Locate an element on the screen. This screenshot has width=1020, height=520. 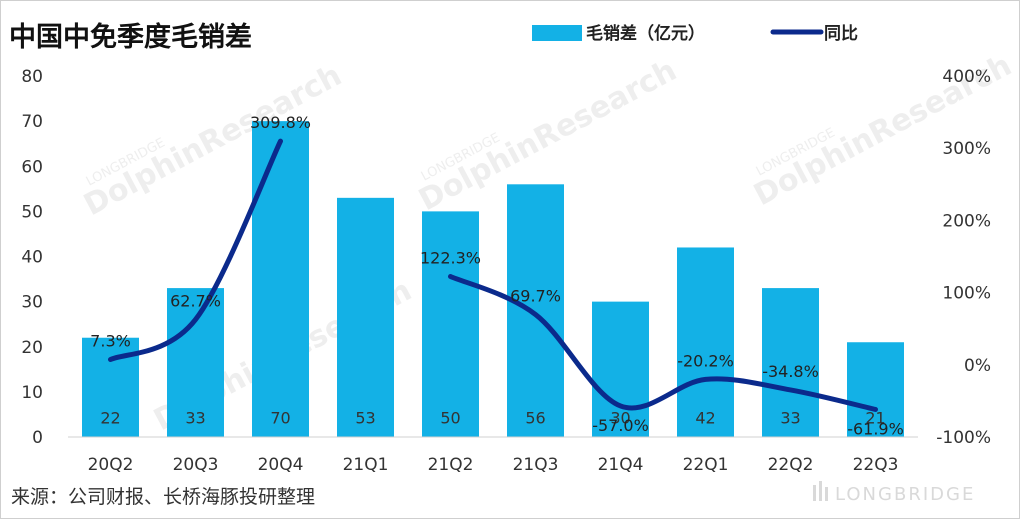
y-left-tick-label: 50 is located at coordinates (32, 212).